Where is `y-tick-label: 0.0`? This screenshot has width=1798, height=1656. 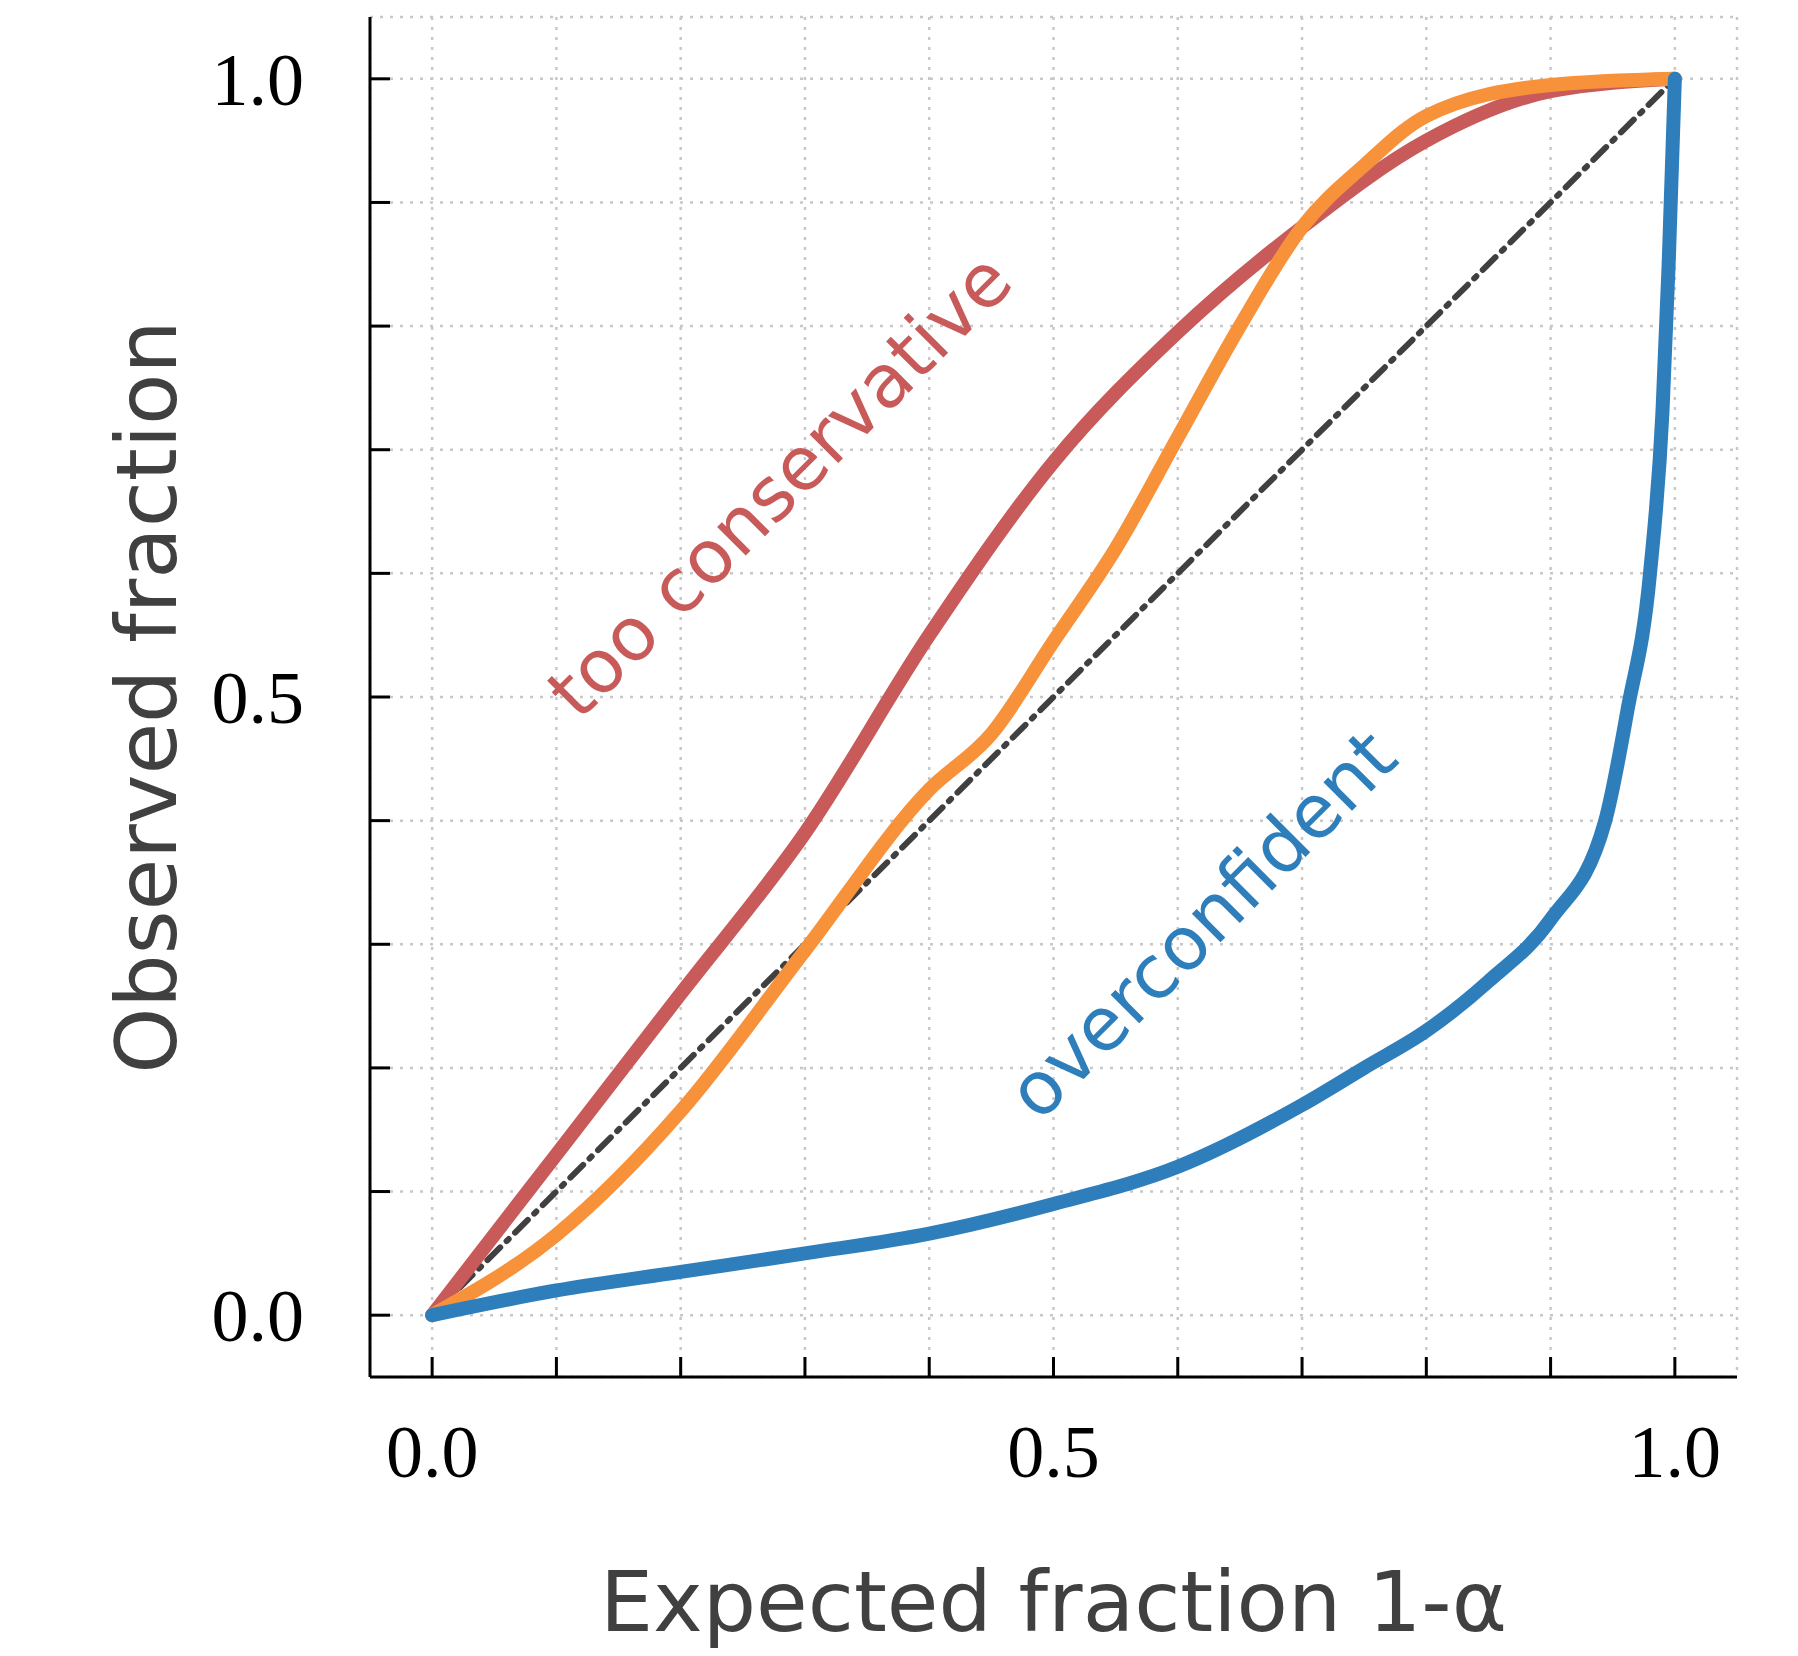 y-tick-label: 0.0 is located at coordinates (257, 1316).